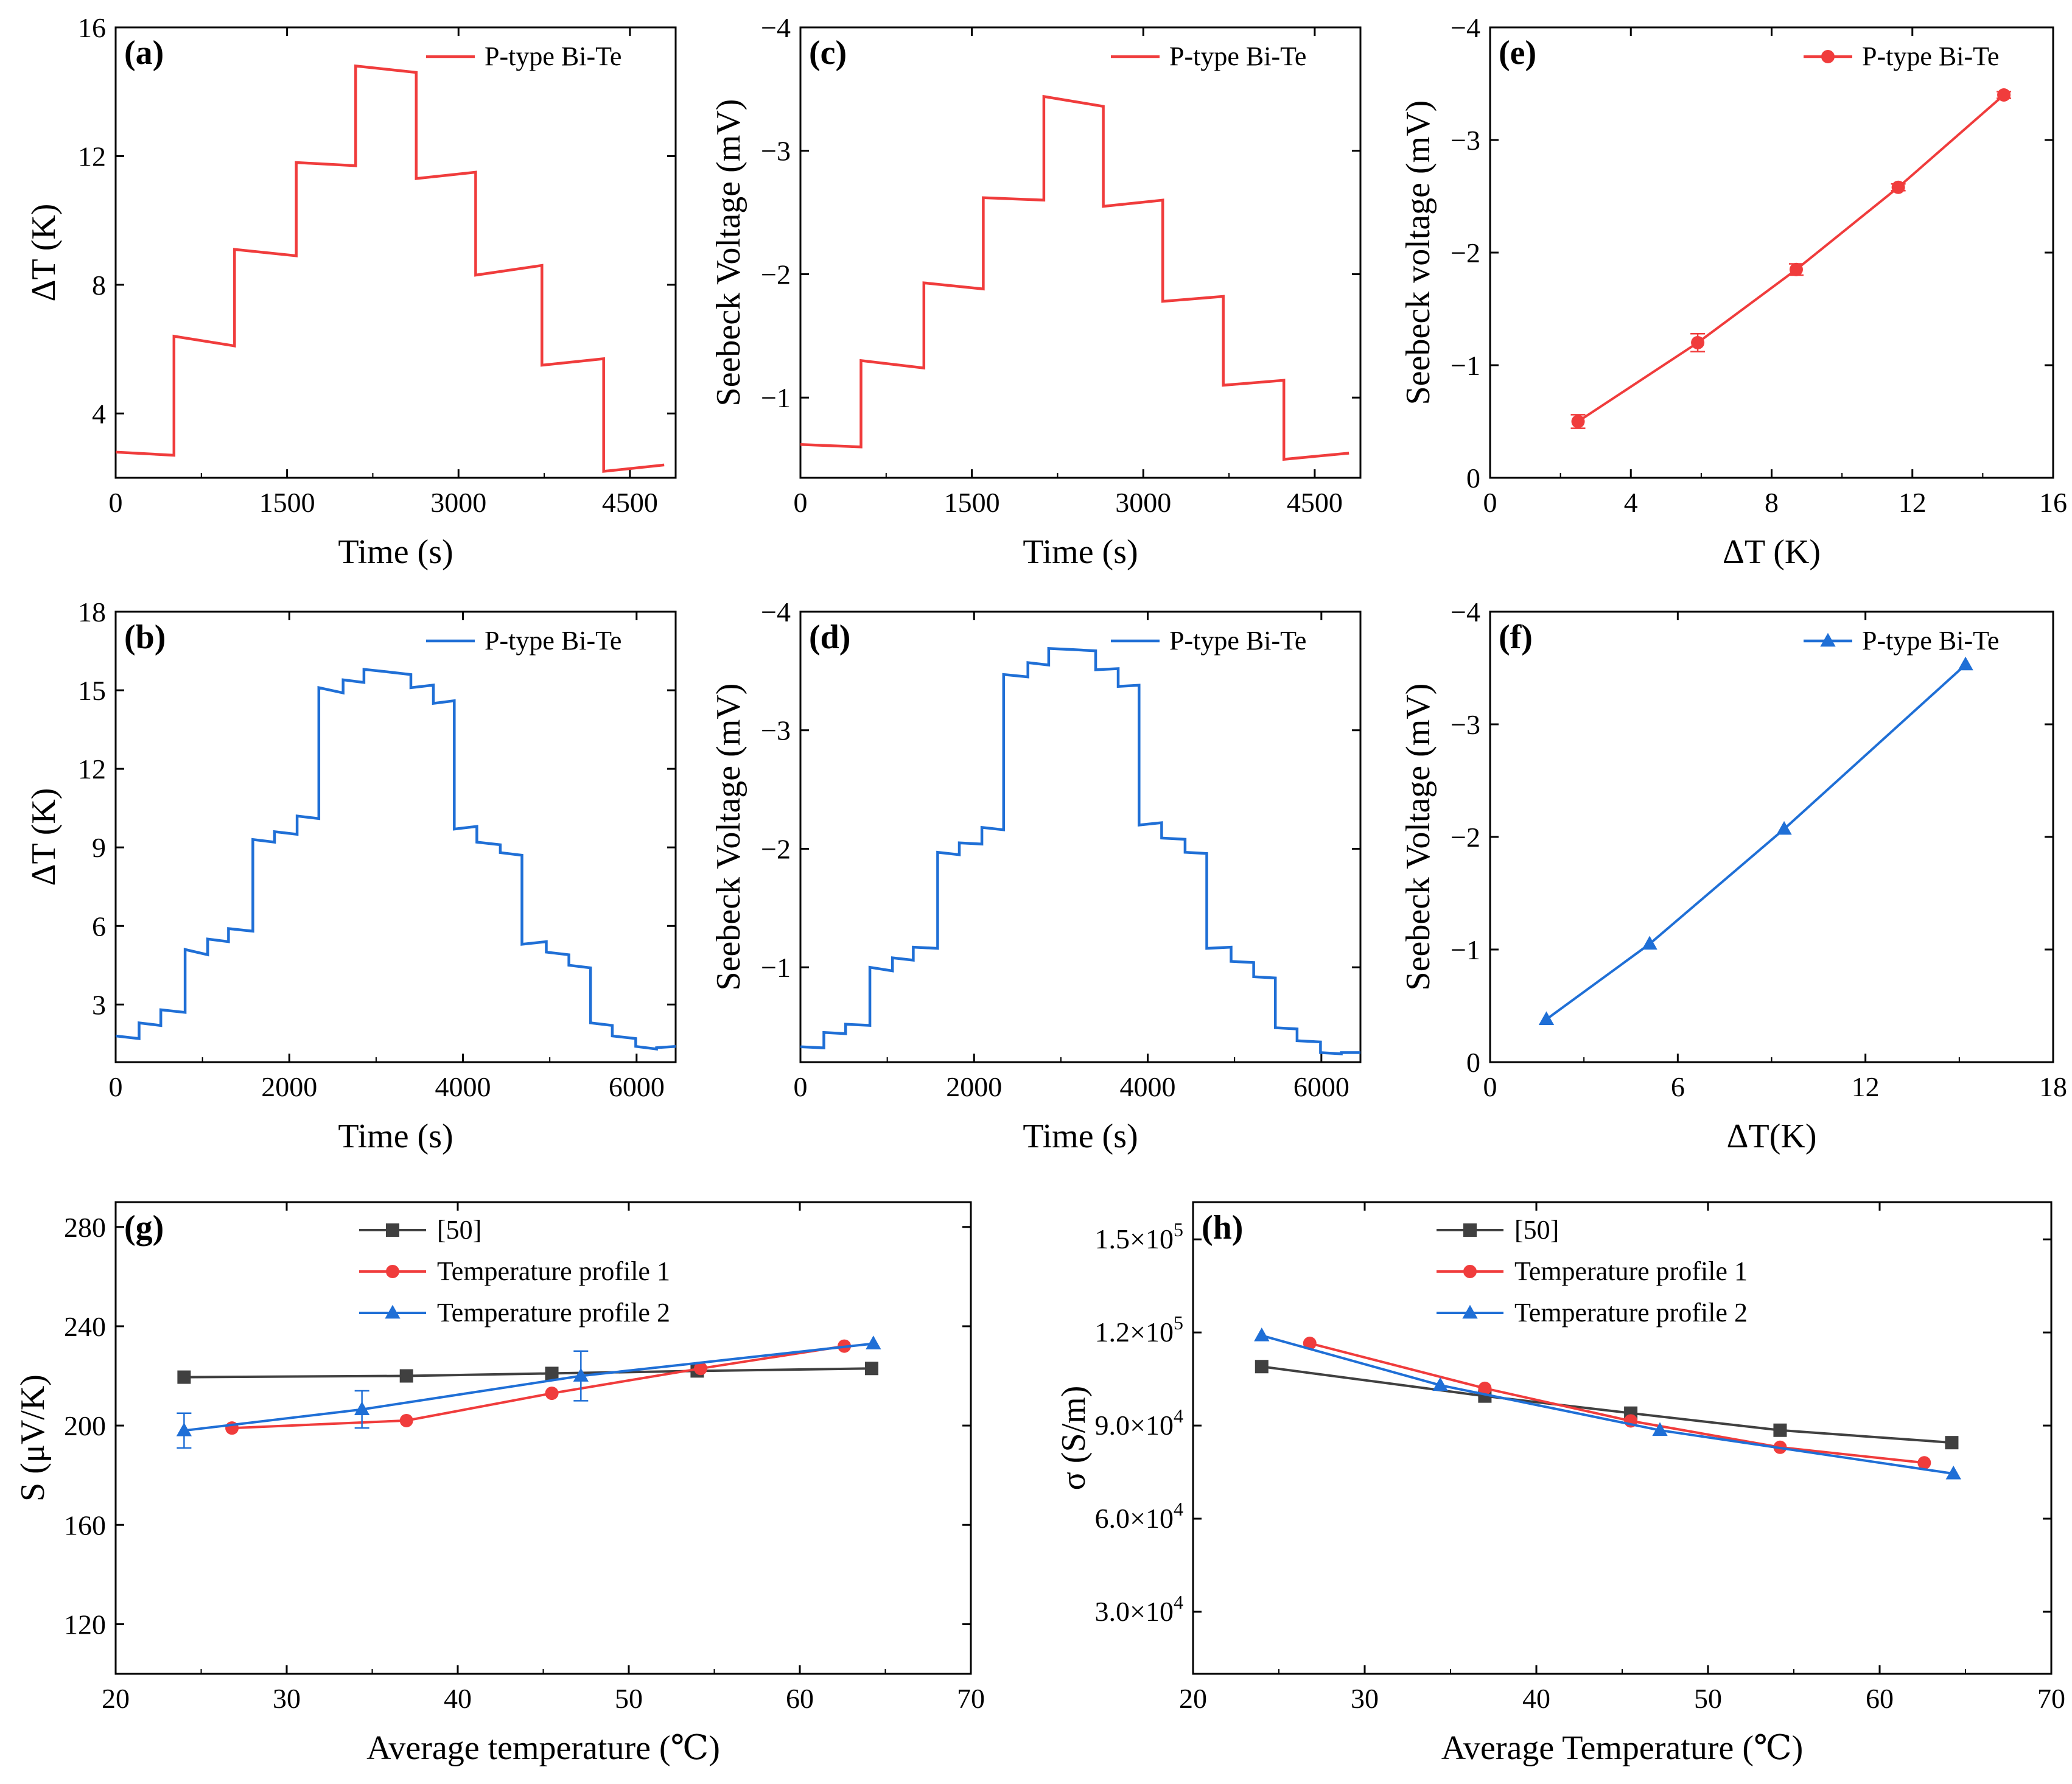 The width and height of the screenshot is (2072, 1784). Describe the element at coordinates (800, 1699) in the screenshot. I see `x-tick-label: 60` at that location.